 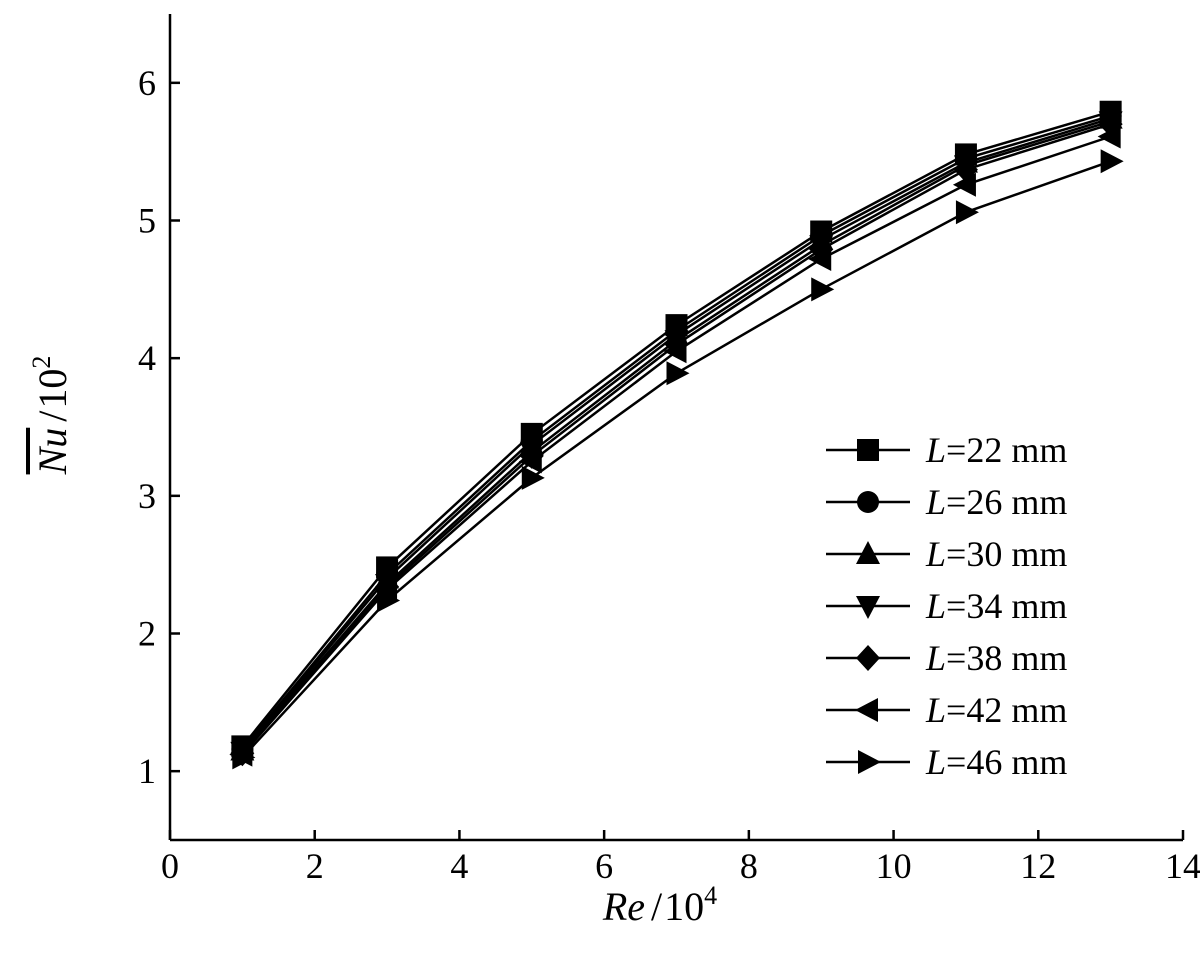 I want to click on x-ticks: 0 2 4 6 8 10 12 14, so click(x=680, y=858).